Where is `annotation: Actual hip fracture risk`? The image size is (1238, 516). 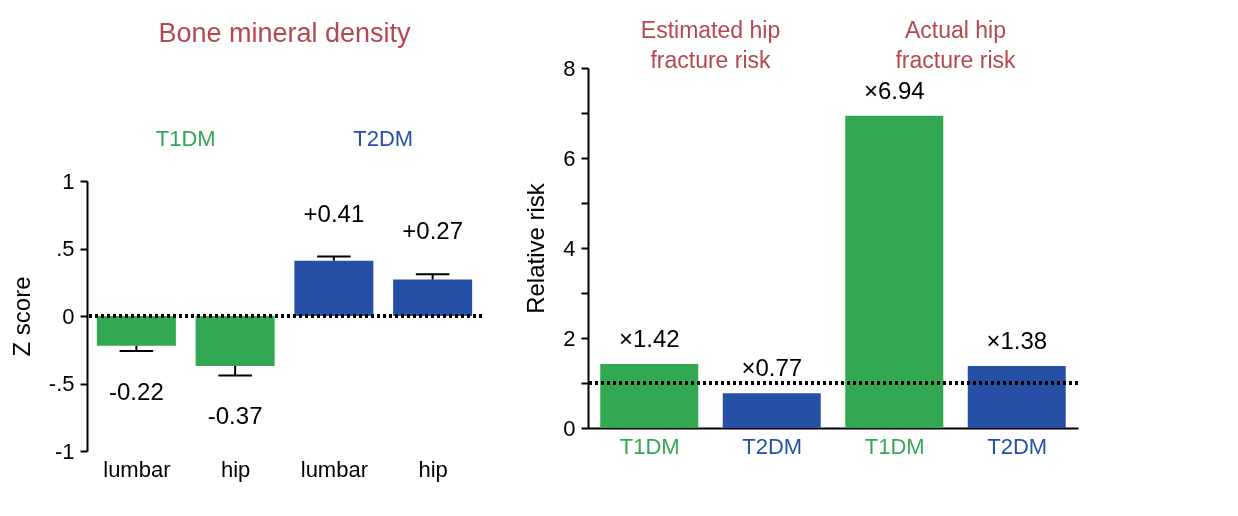 annotation: Actual hip fracture risk is located at coordinates (956, 45).